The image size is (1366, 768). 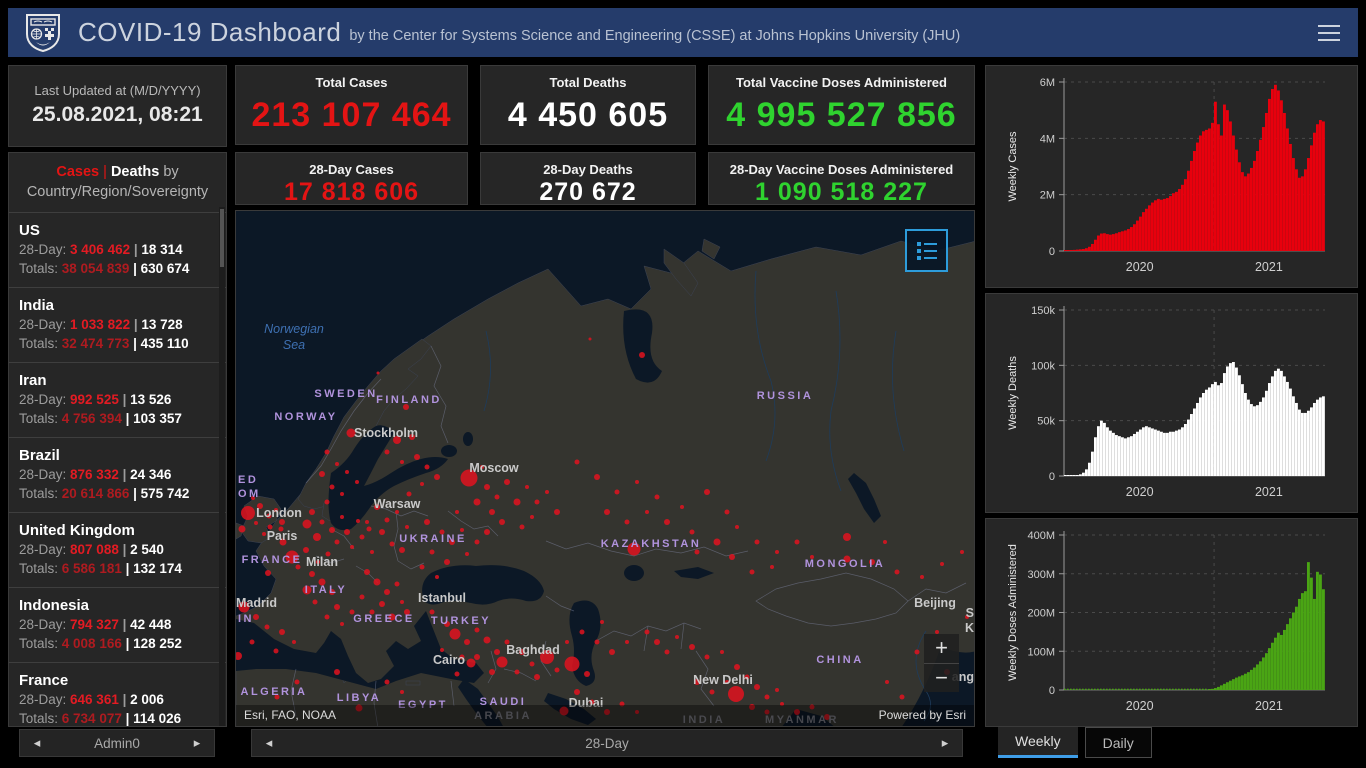 I want to click on total-deaths-panel: Total Deaths 4 450 605, so click(x=588, y=105).